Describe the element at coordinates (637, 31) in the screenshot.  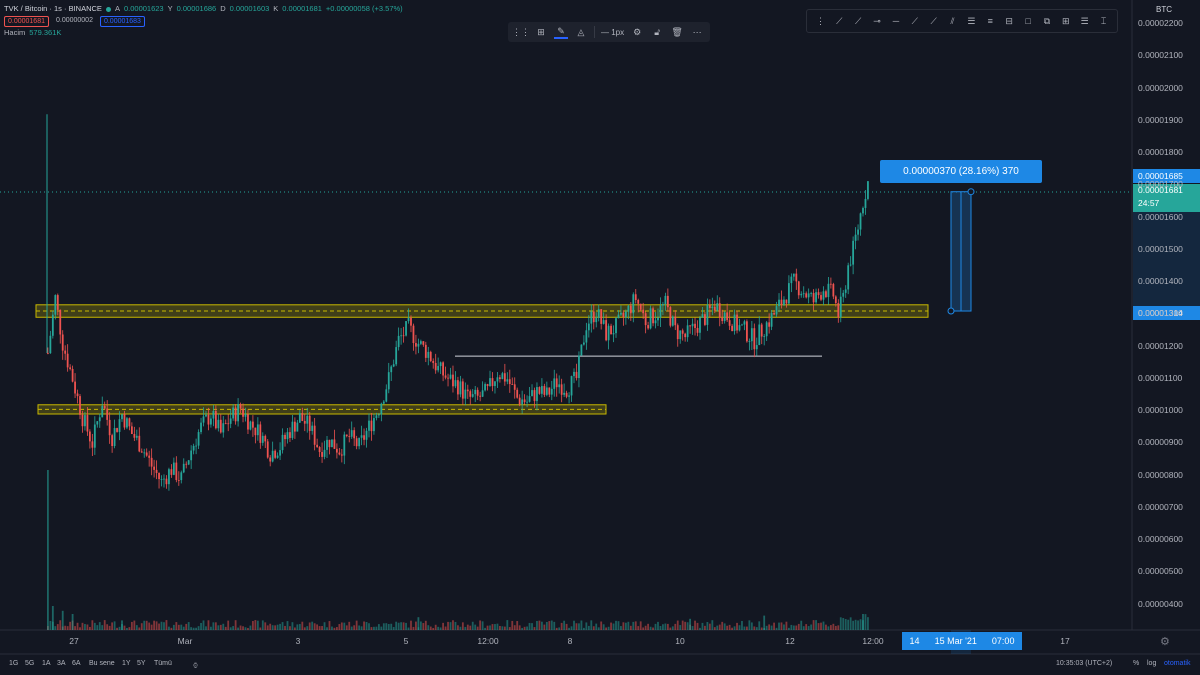
I see `settings-icon: ⚙` at that location.